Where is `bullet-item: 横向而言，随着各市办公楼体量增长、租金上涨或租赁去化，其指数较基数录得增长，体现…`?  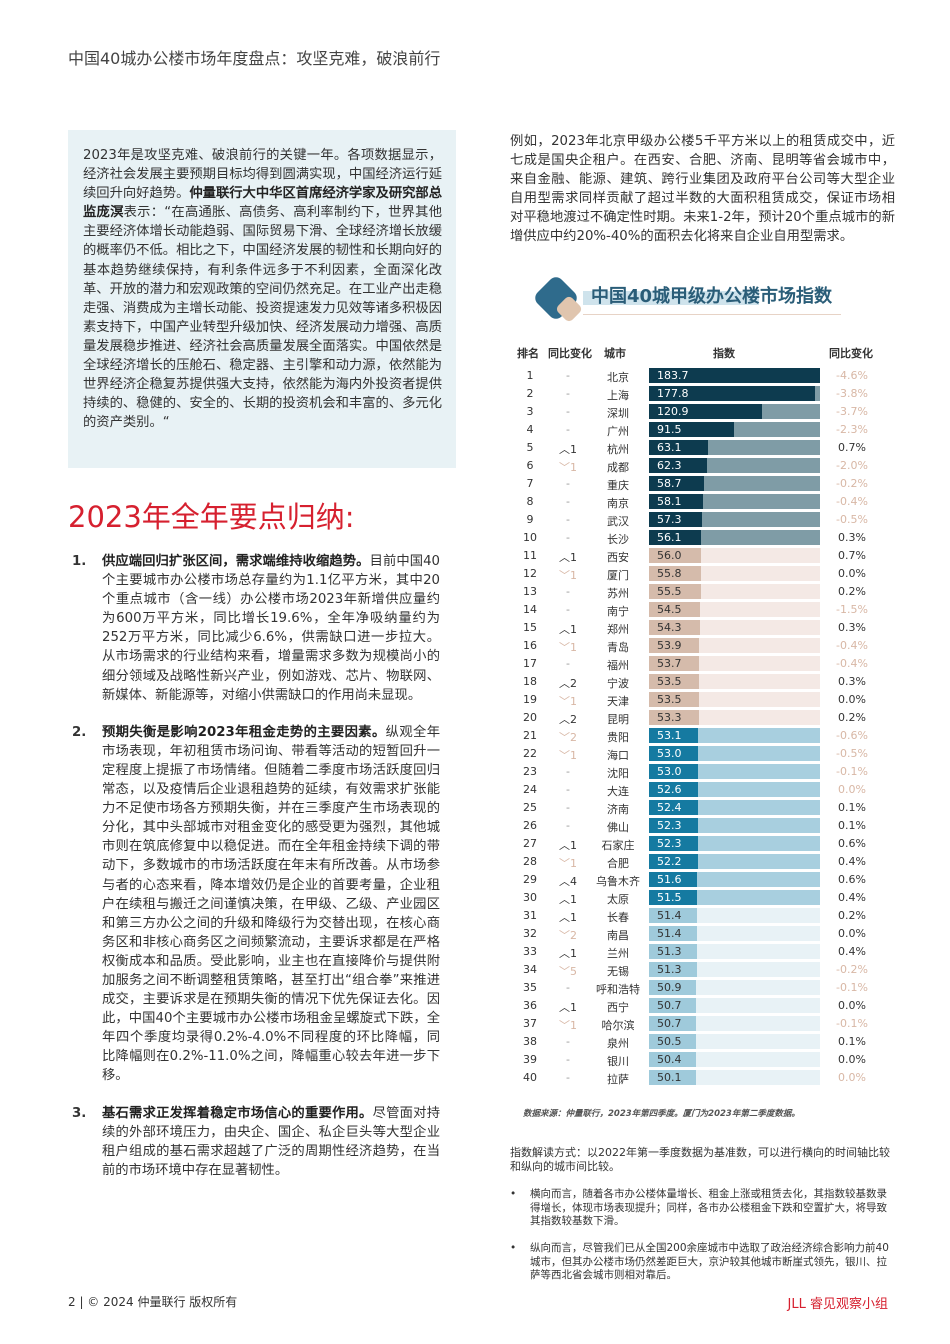 bullet-item: 横向而言，随着各市办公楼体量增长、租金上涨或租赁去化，其指数较基数录得增长，体现… is located at coordinates (702, 1208).